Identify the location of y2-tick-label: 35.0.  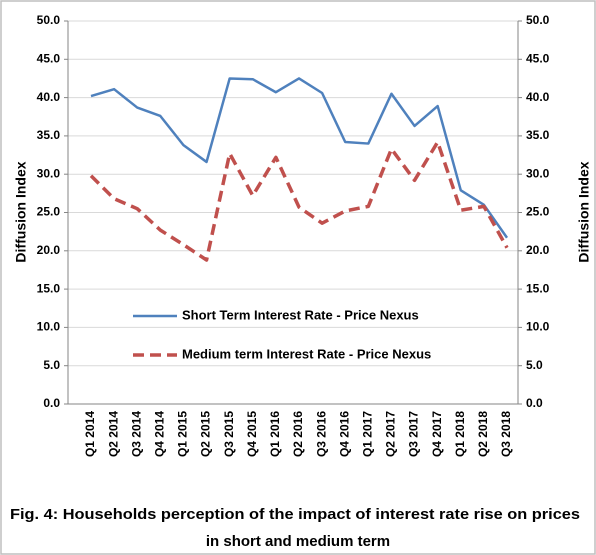
(538, 135).